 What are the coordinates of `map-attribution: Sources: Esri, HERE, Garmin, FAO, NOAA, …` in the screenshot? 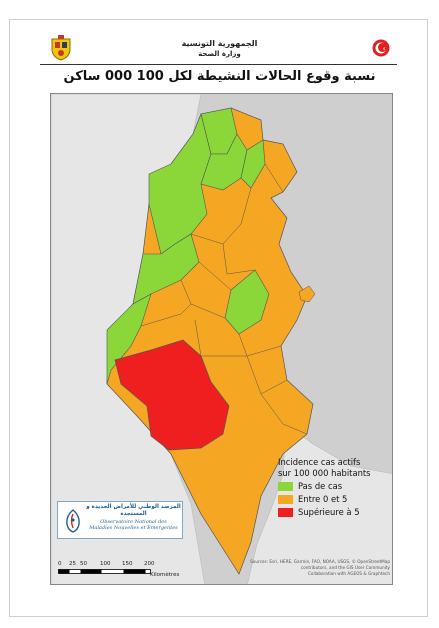 It's located at (315, 568).